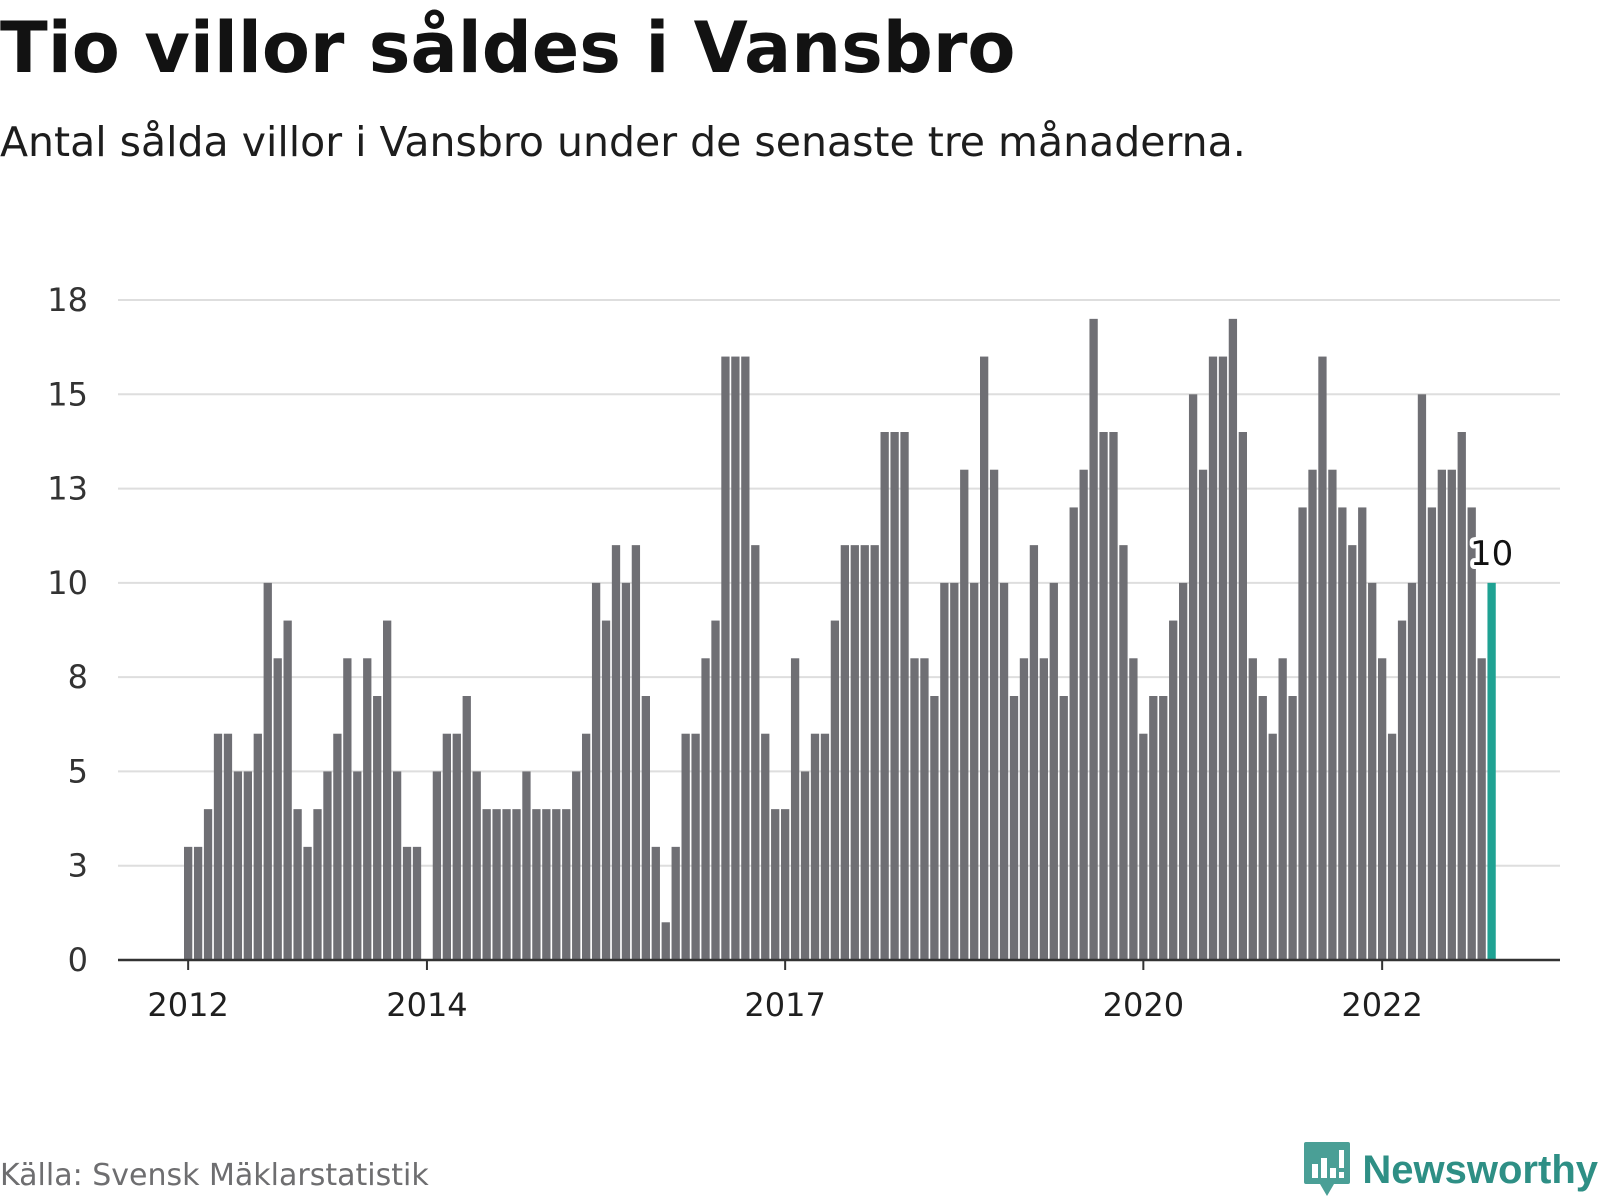  Describe the element at coordinates (508, 48) in the screenshot. I see `chart-title: Tio villor såldes i Vansbro` at that location.